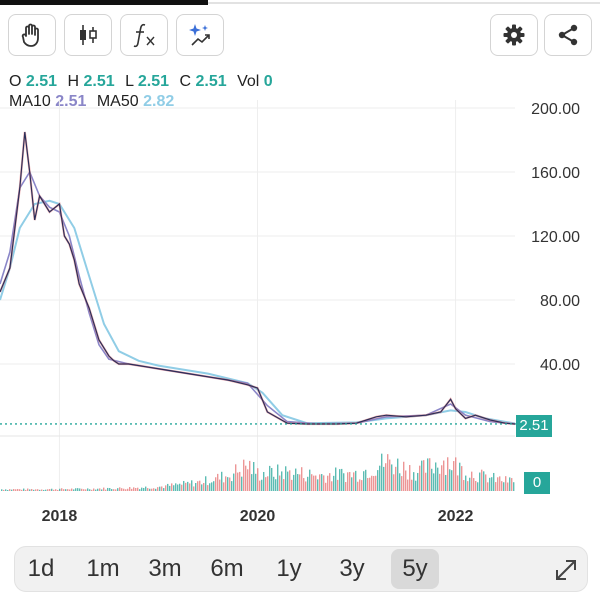  What do you see at coordinates (568, 35) in the screenshot?
I see `share-button` at bounding box center [568, 35].